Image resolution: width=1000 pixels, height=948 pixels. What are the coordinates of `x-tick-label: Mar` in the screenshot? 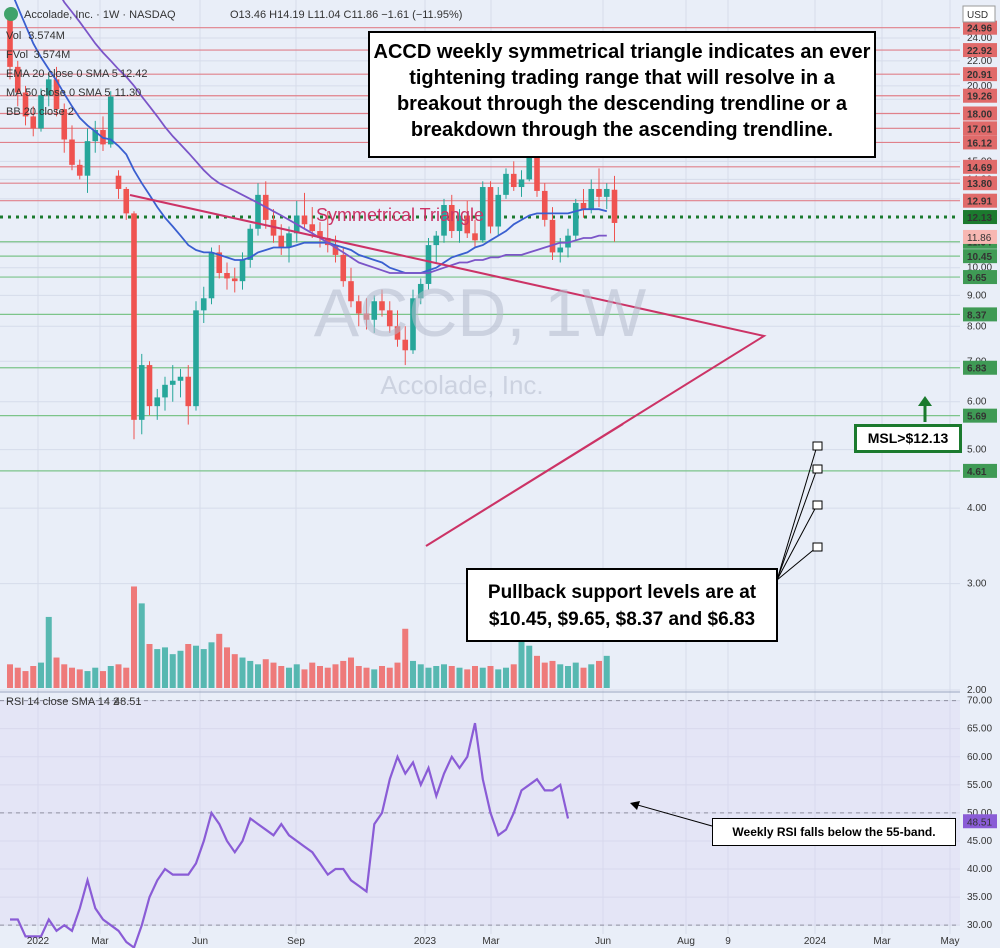 It's located at (100, 941).